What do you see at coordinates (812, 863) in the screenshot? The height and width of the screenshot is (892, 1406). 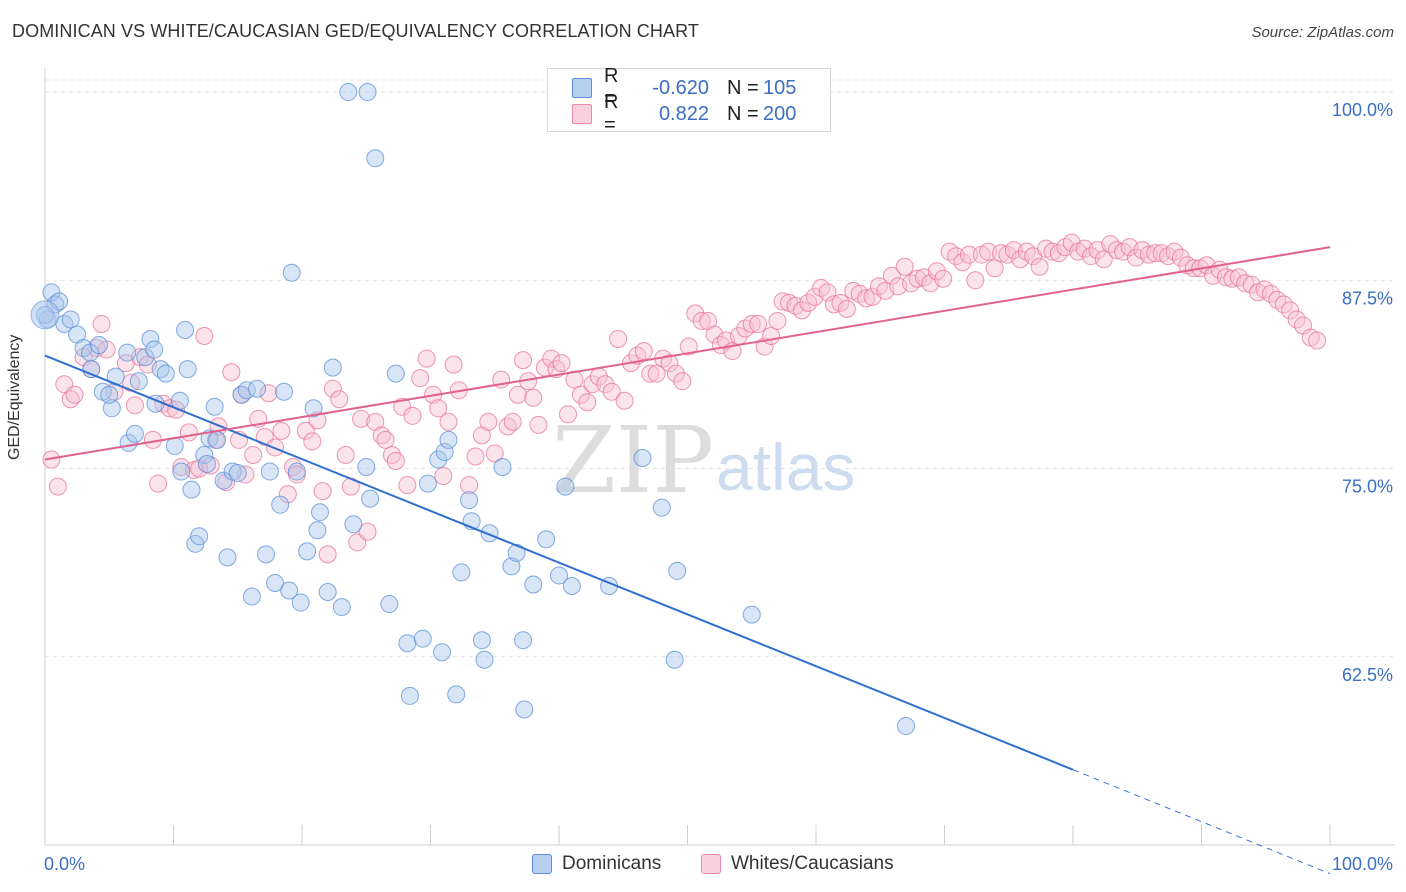 I see `bottom-legend-label-whites: Whites/Caucasians` at bounding box center [812, 863].